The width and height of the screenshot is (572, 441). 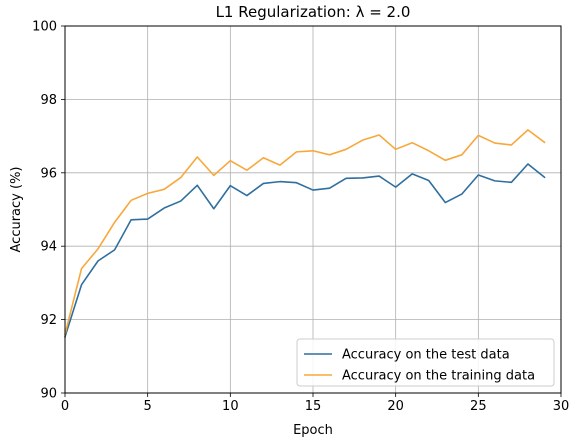 What do you see at coordinates (561, 406) in the screenshot?
I see `x-tick-label: 30` at bounding box center [561, 406].